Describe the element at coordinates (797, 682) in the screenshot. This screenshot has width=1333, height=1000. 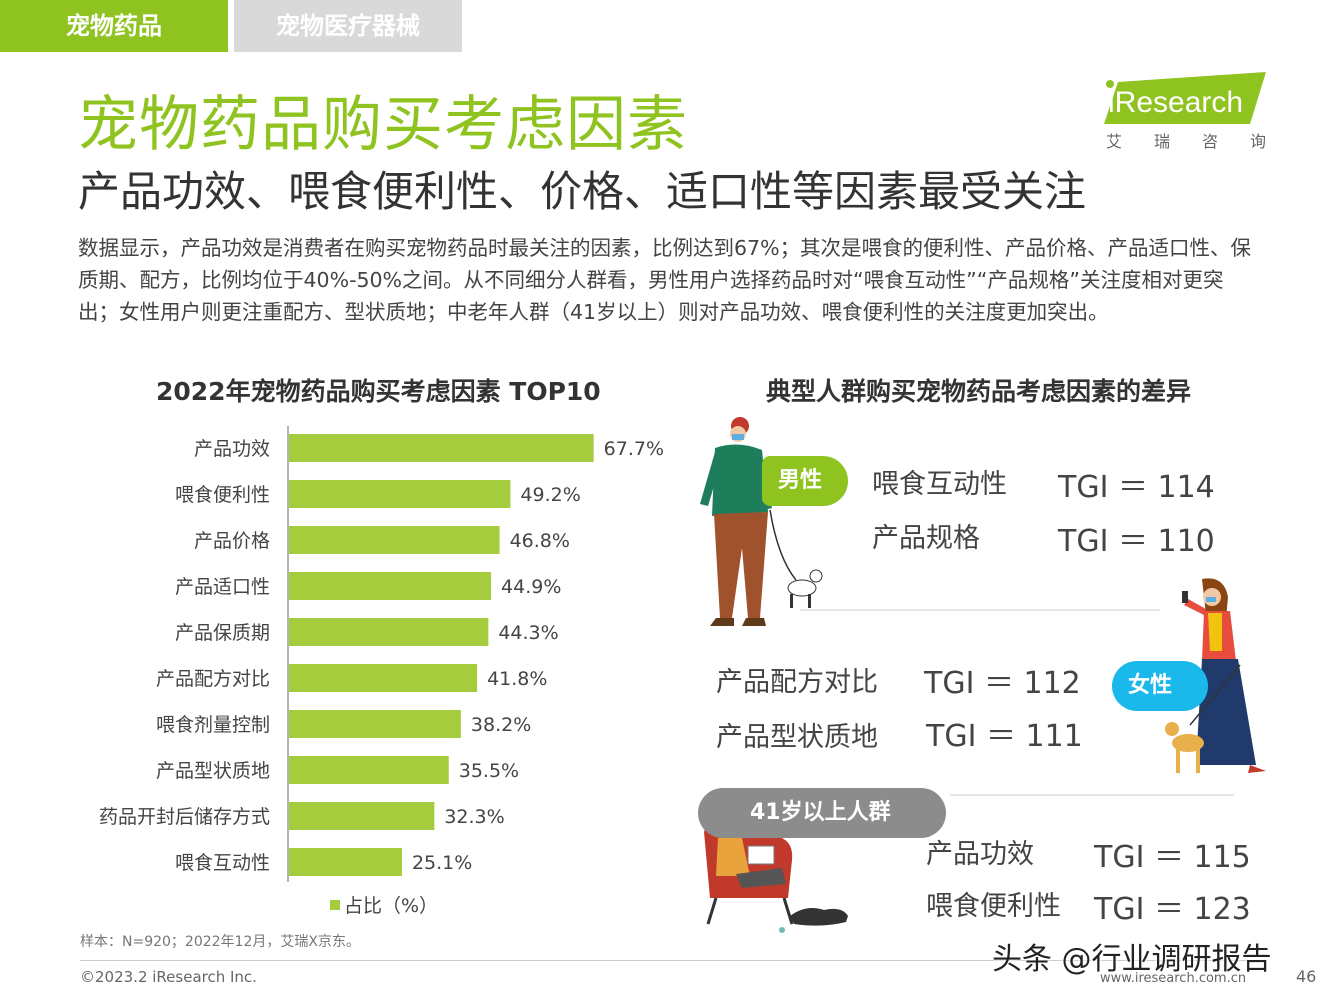
I see `female-factor-1: 产品配方对比` at that location.